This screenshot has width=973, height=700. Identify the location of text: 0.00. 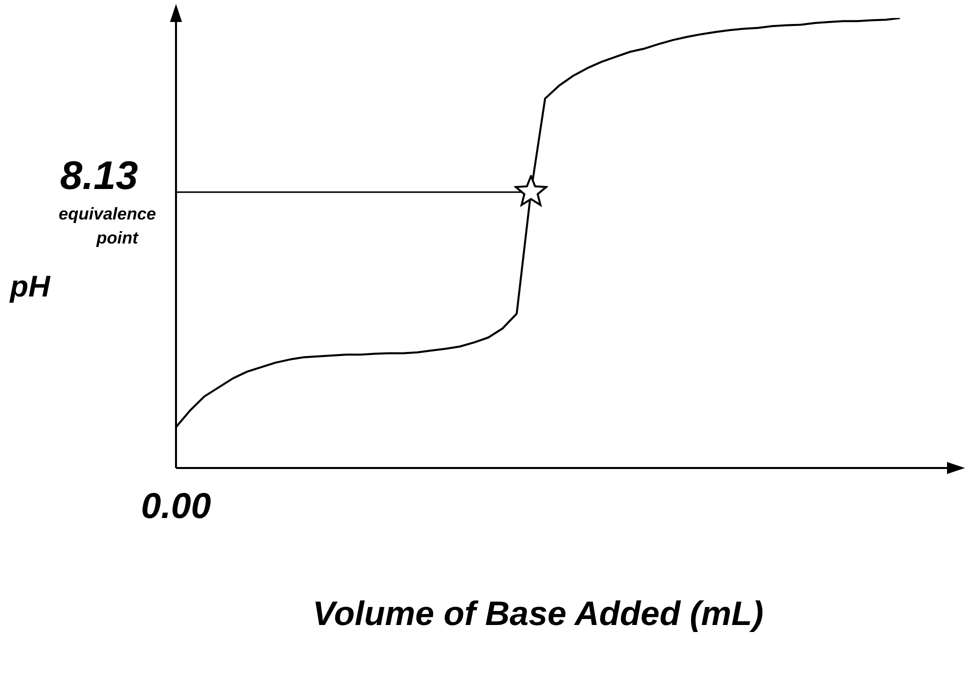
(176, 505).